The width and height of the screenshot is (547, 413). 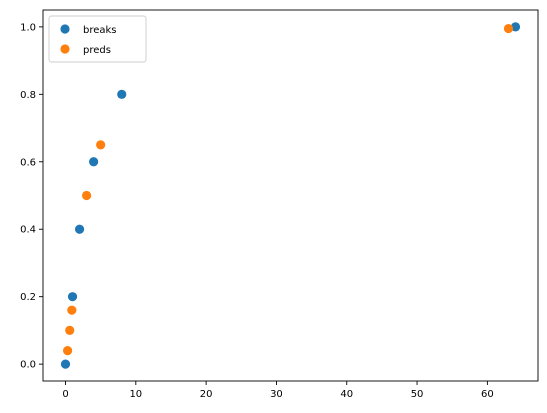 What do you see at coordinates (417, 394) in the screenshot?
I see `x-tick-label-5: 50` at bounding box center [417, 394].